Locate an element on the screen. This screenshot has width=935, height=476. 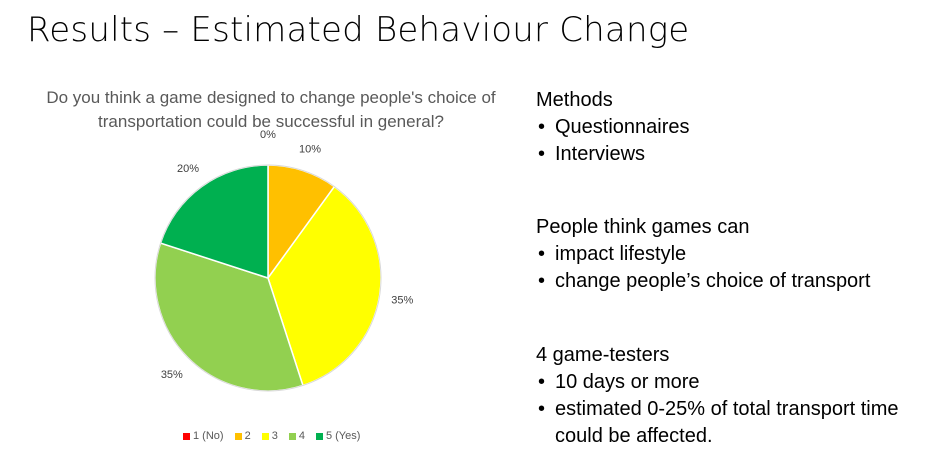
legend-label: 5 (Yes) is located at coordinates (343, 436).